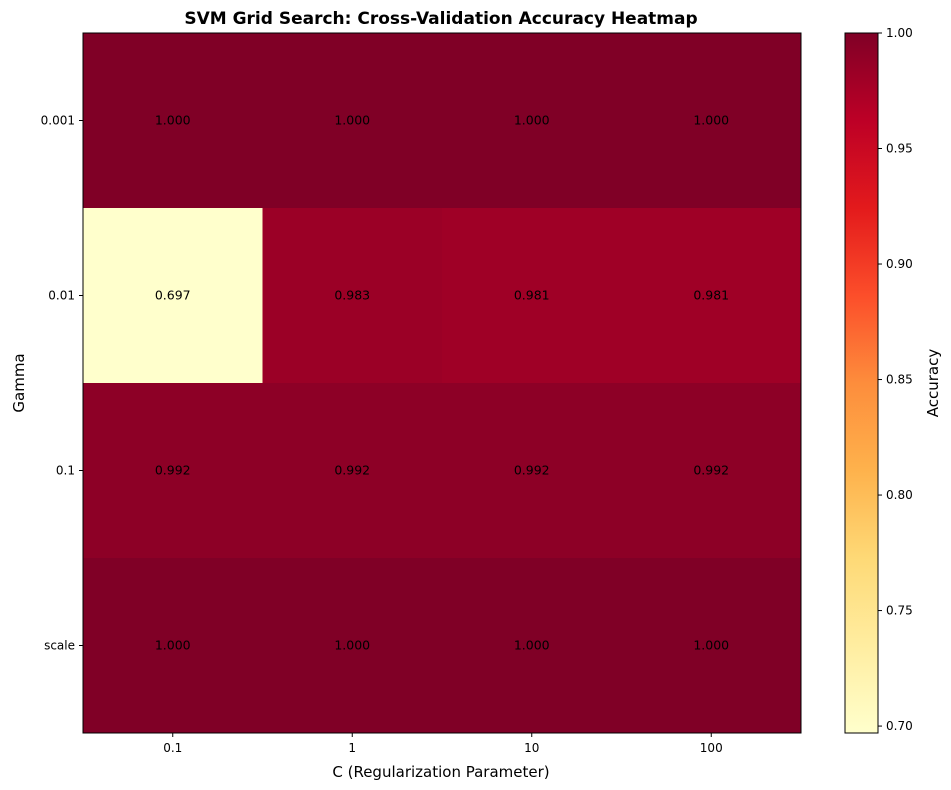 The image size is (951, 790). I want to click on colorbar-tick-label: 1.00, so click(899, 33).